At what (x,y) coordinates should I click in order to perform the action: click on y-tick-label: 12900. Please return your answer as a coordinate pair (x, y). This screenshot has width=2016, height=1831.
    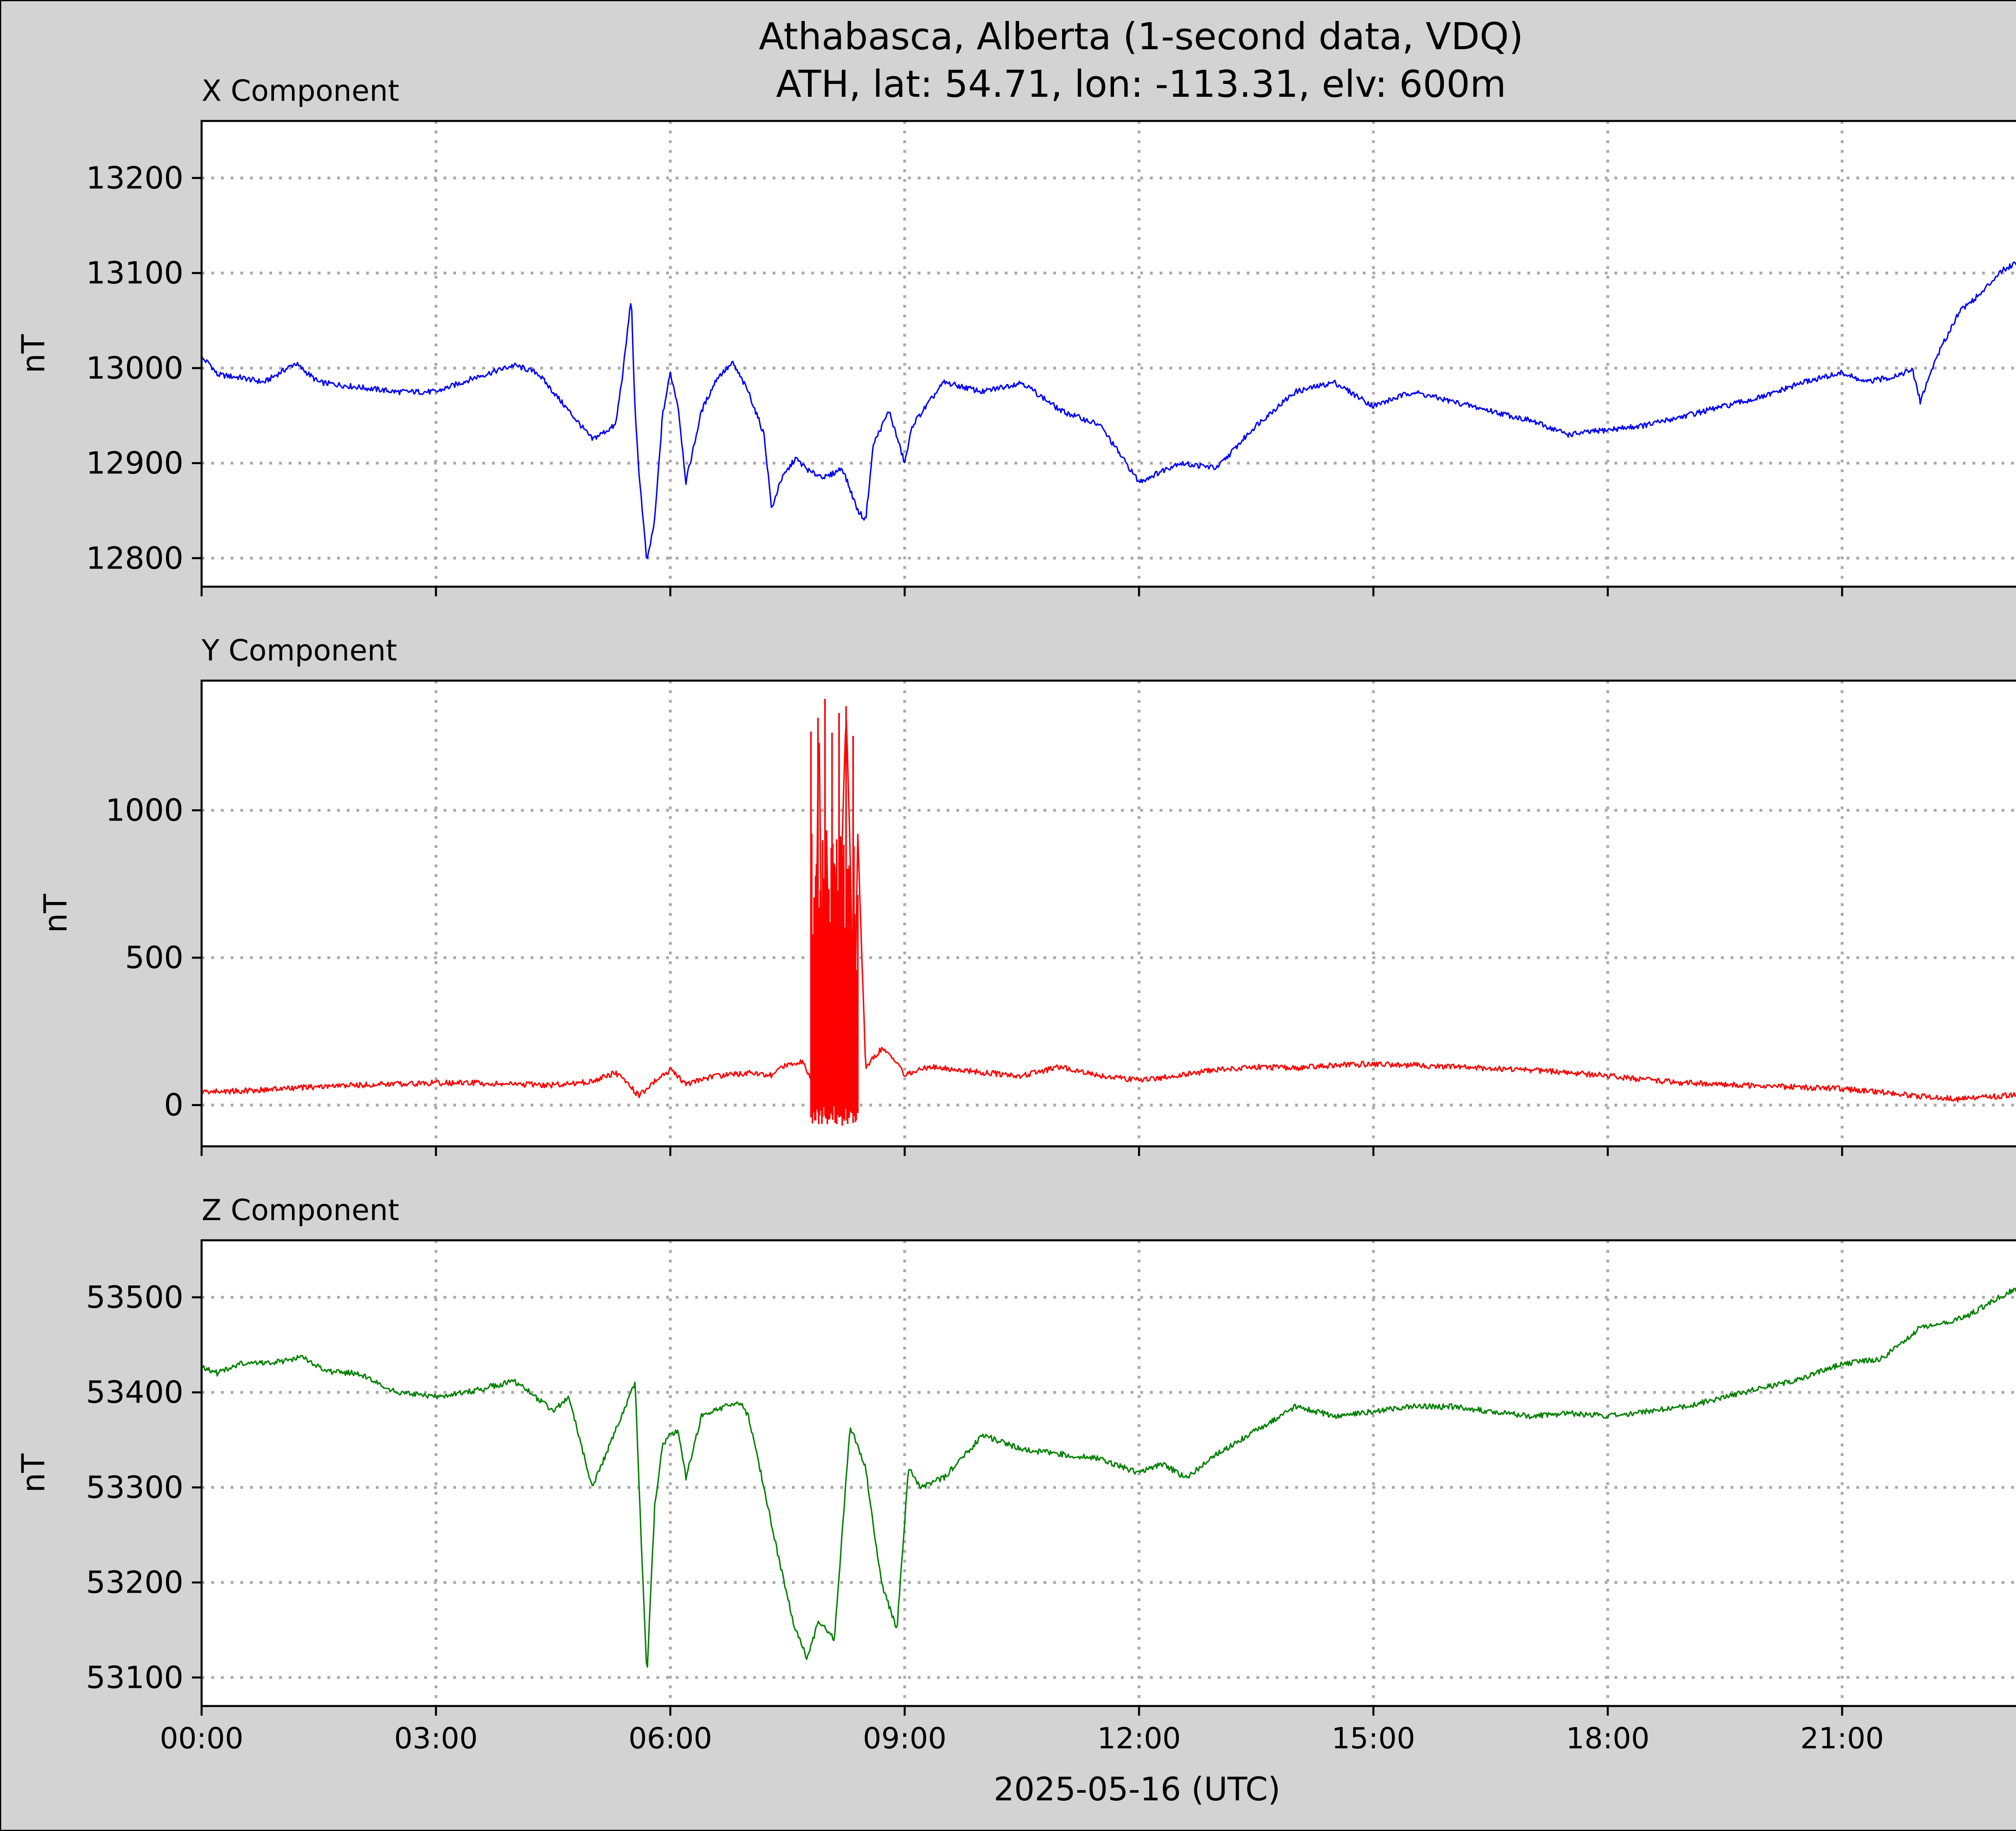
    Looking at the image, I should click on (134, 463).